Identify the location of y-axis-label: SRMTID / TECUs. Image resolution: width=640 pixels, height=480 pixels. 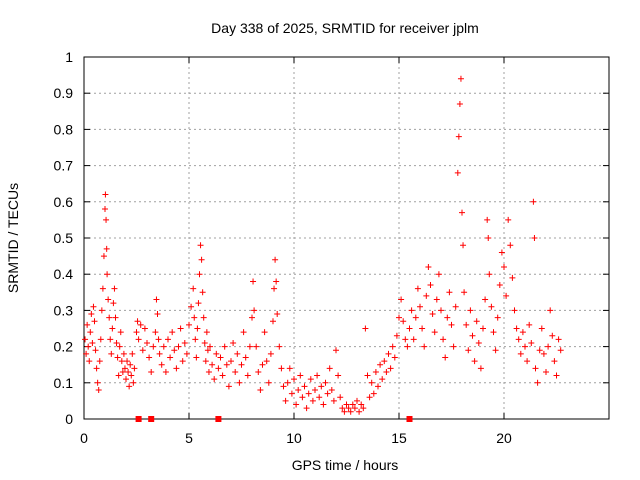
(13, 238).